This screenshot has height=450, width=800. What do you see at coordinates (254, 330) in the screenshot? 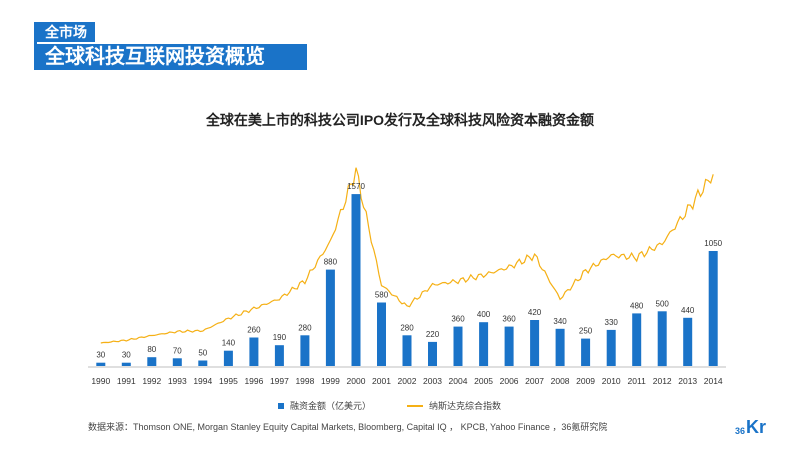
I see `value-label-1996: 260` at bounding box center [254, 330].